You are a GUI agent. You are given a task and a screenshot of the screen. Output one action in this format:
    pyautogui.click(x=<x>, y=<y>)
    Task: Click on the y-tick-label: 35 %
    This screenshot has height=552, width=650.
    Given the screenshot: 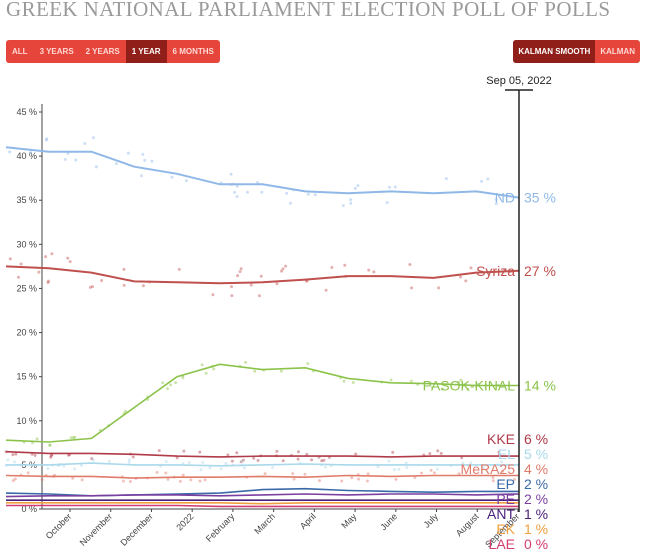 What is the action you would take?
    pyautogui.click(x=26, y=200)
    